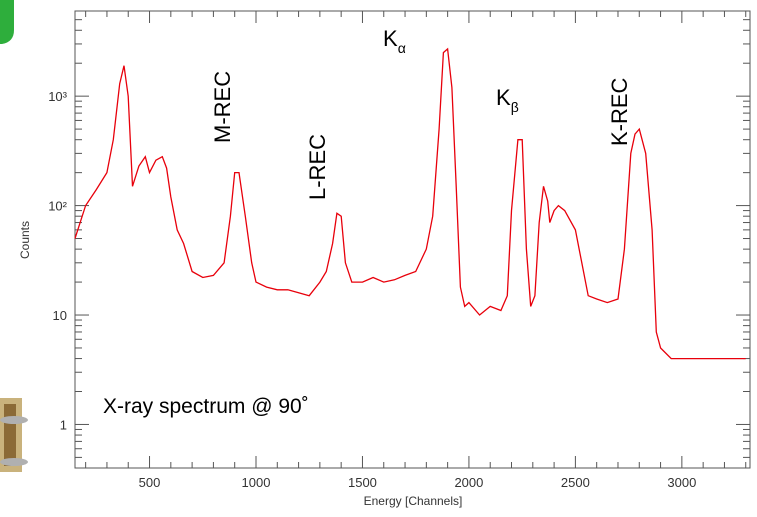  What do you see at coordinates (619, 111) in the screenshot?
I see `k-rec-label: K-REC` at bounding box center [619, 111].